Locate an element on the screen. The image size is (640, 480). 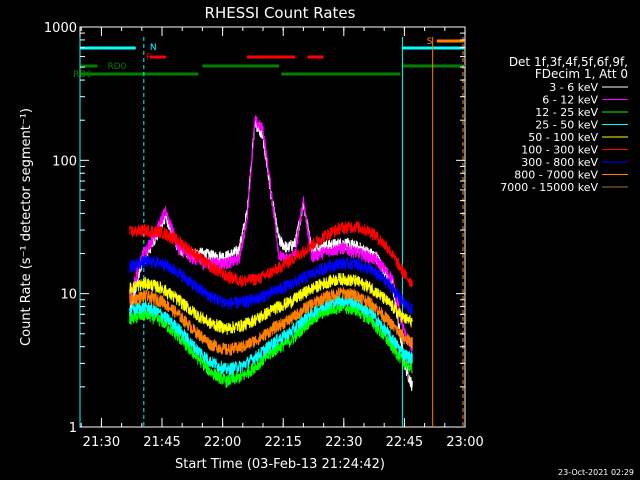
legend-header-line-1: Det 1f,3f,4f,5f,6f,9f, is located at coordinates (568, 62).